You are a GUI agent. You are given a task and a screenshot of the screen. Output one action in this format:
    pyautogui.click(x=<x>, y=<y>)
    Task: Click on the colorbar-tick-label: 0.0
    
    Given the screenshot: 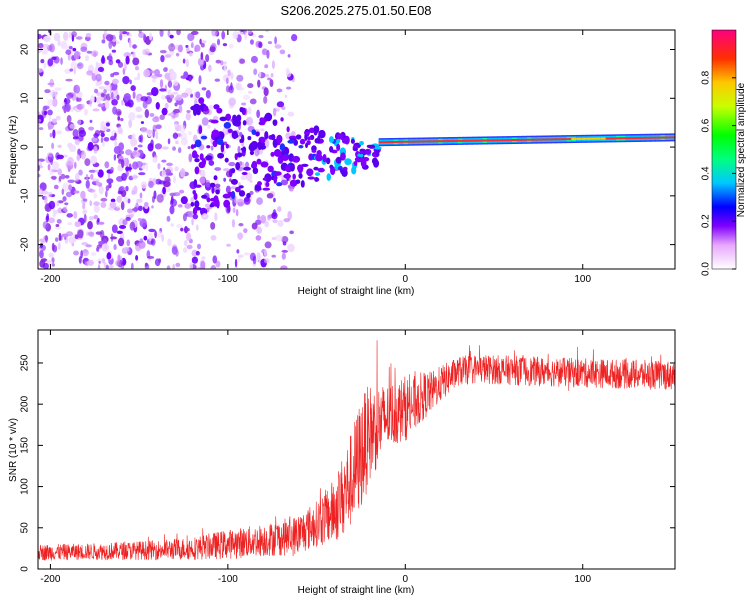 What is the action you would take?
    pyautogui.click(x=706, y=269)
    